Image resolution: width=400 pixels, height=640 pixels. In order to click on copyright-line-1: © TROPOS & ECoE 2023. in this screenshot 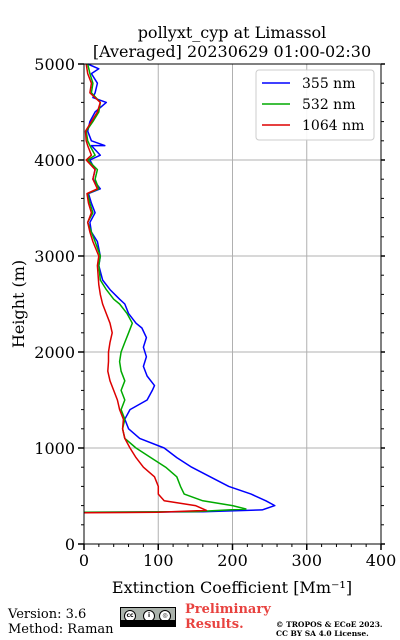, I will do `click(329, 624)`.